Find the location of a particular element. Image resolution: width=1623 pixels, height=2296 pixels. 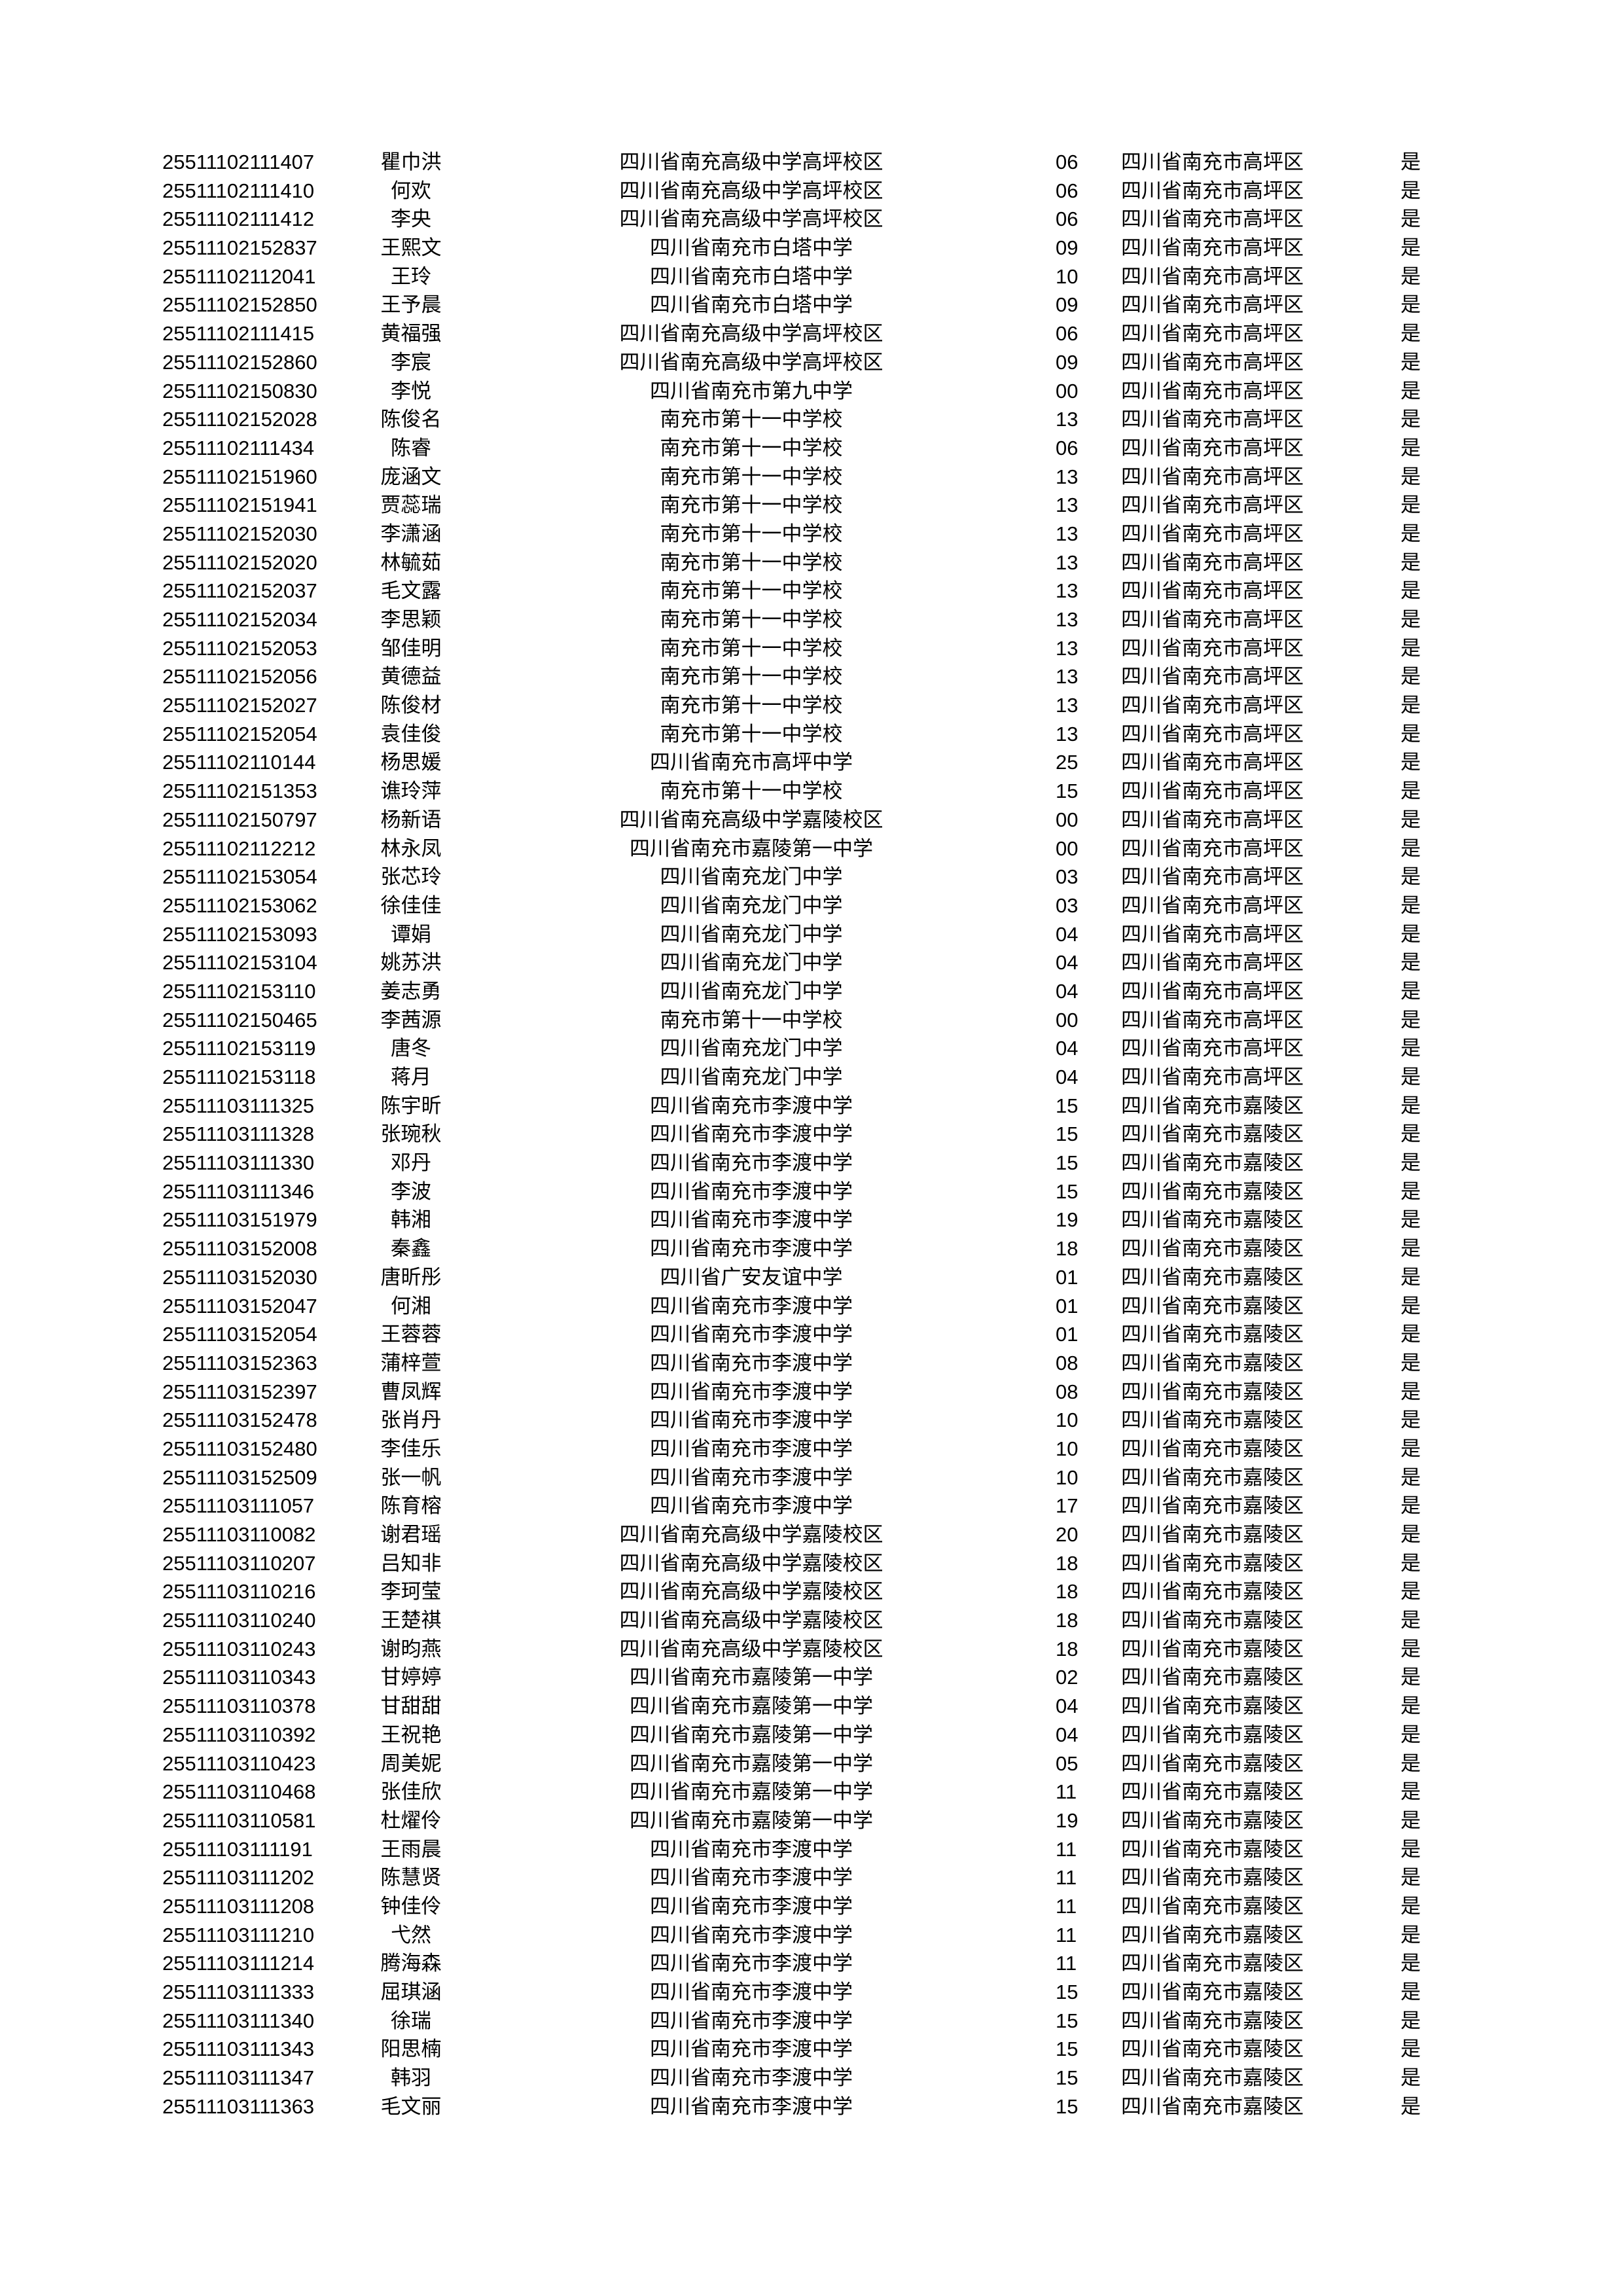

student-id: 25511102153093 is located at coordinates (239, 934).